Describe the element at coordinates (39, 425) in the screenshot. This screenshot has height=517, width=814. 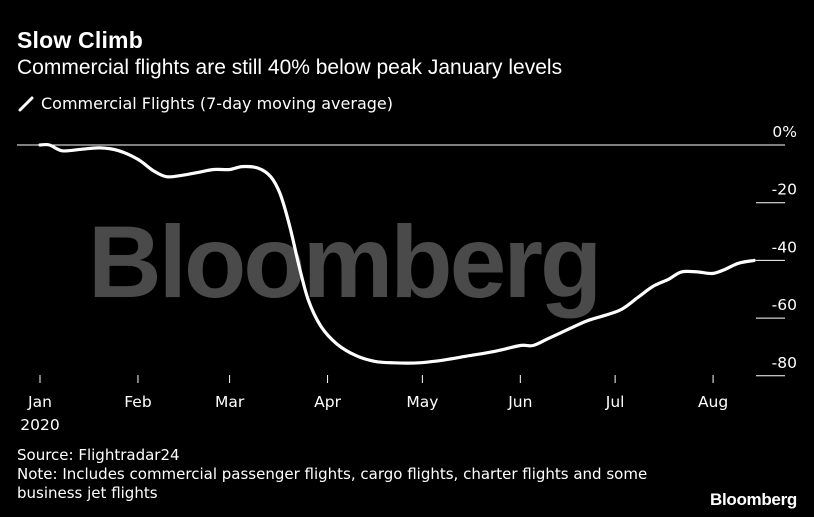
I see `x-tick-year-label: 2020` at that location.